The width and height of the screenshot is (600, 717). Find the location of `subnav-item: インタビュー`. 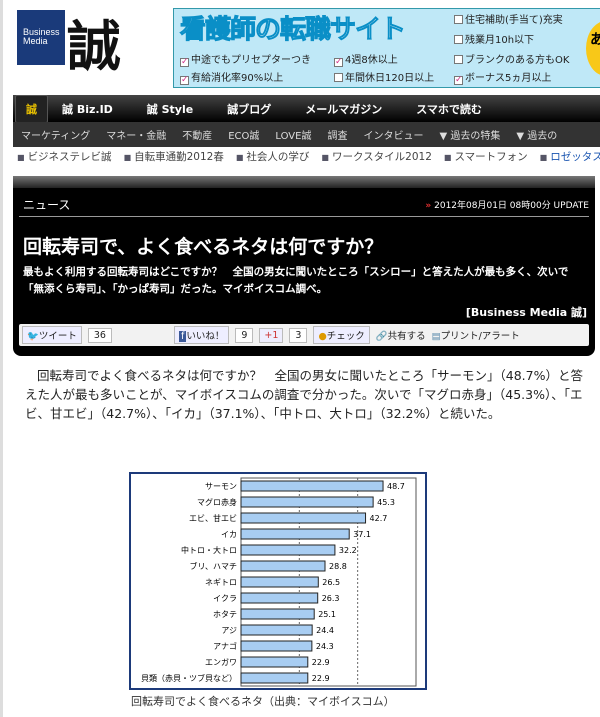

subnav-item: インタビュー is located at coordinates (393, 136).